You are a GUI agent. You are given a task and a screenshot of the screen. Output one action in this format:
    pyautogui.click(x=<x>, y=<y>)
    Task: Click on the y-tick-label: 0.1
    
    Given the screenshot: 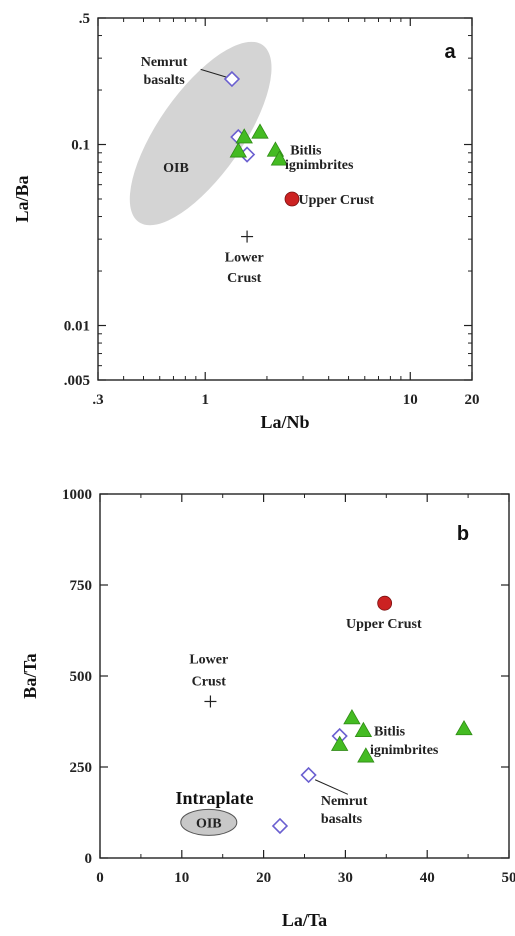 What is the action you would take?
    pyautogui.click(x=80, y=146)
    